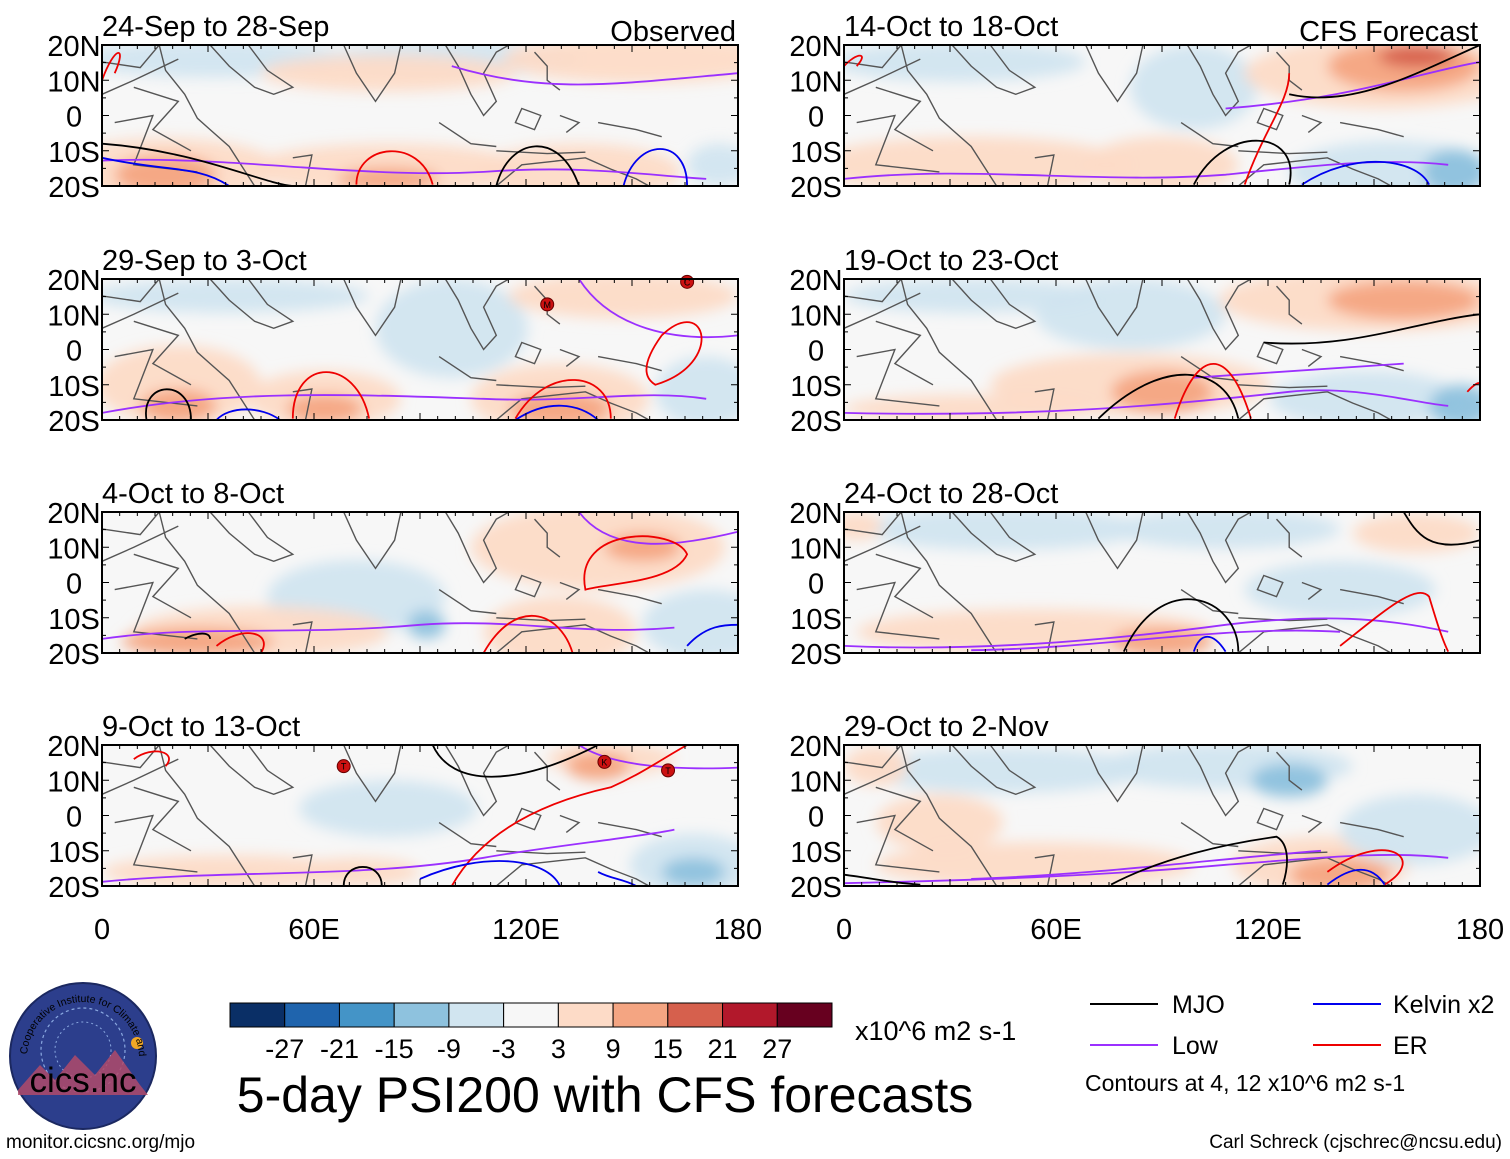 The height and width of the screenshot is (1159, 1510). What do you see at coordinates (102, 930) in the screenshot?
I see `x-tick-label: 0` at bounding box center [102, 930].